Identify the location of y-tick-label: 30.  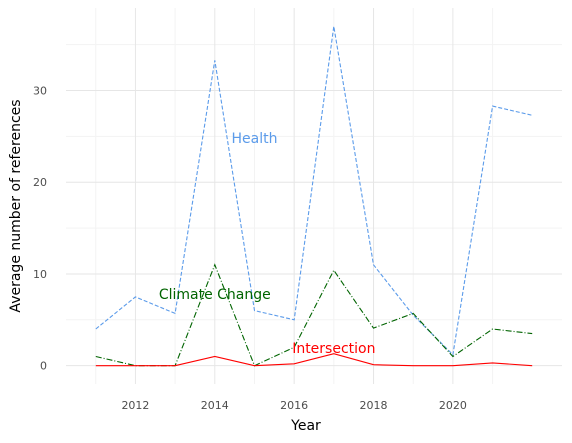
(40, 91).